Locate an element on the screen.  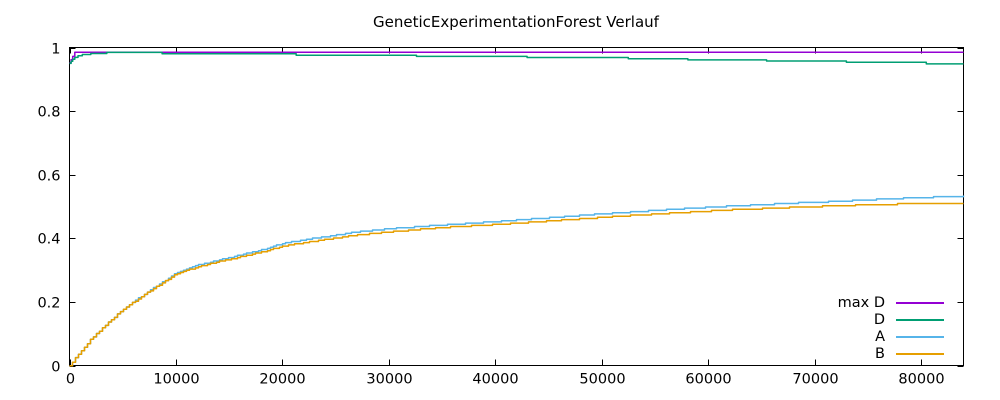
x-tick-label: 80000 is located at coordinates (921, 380).